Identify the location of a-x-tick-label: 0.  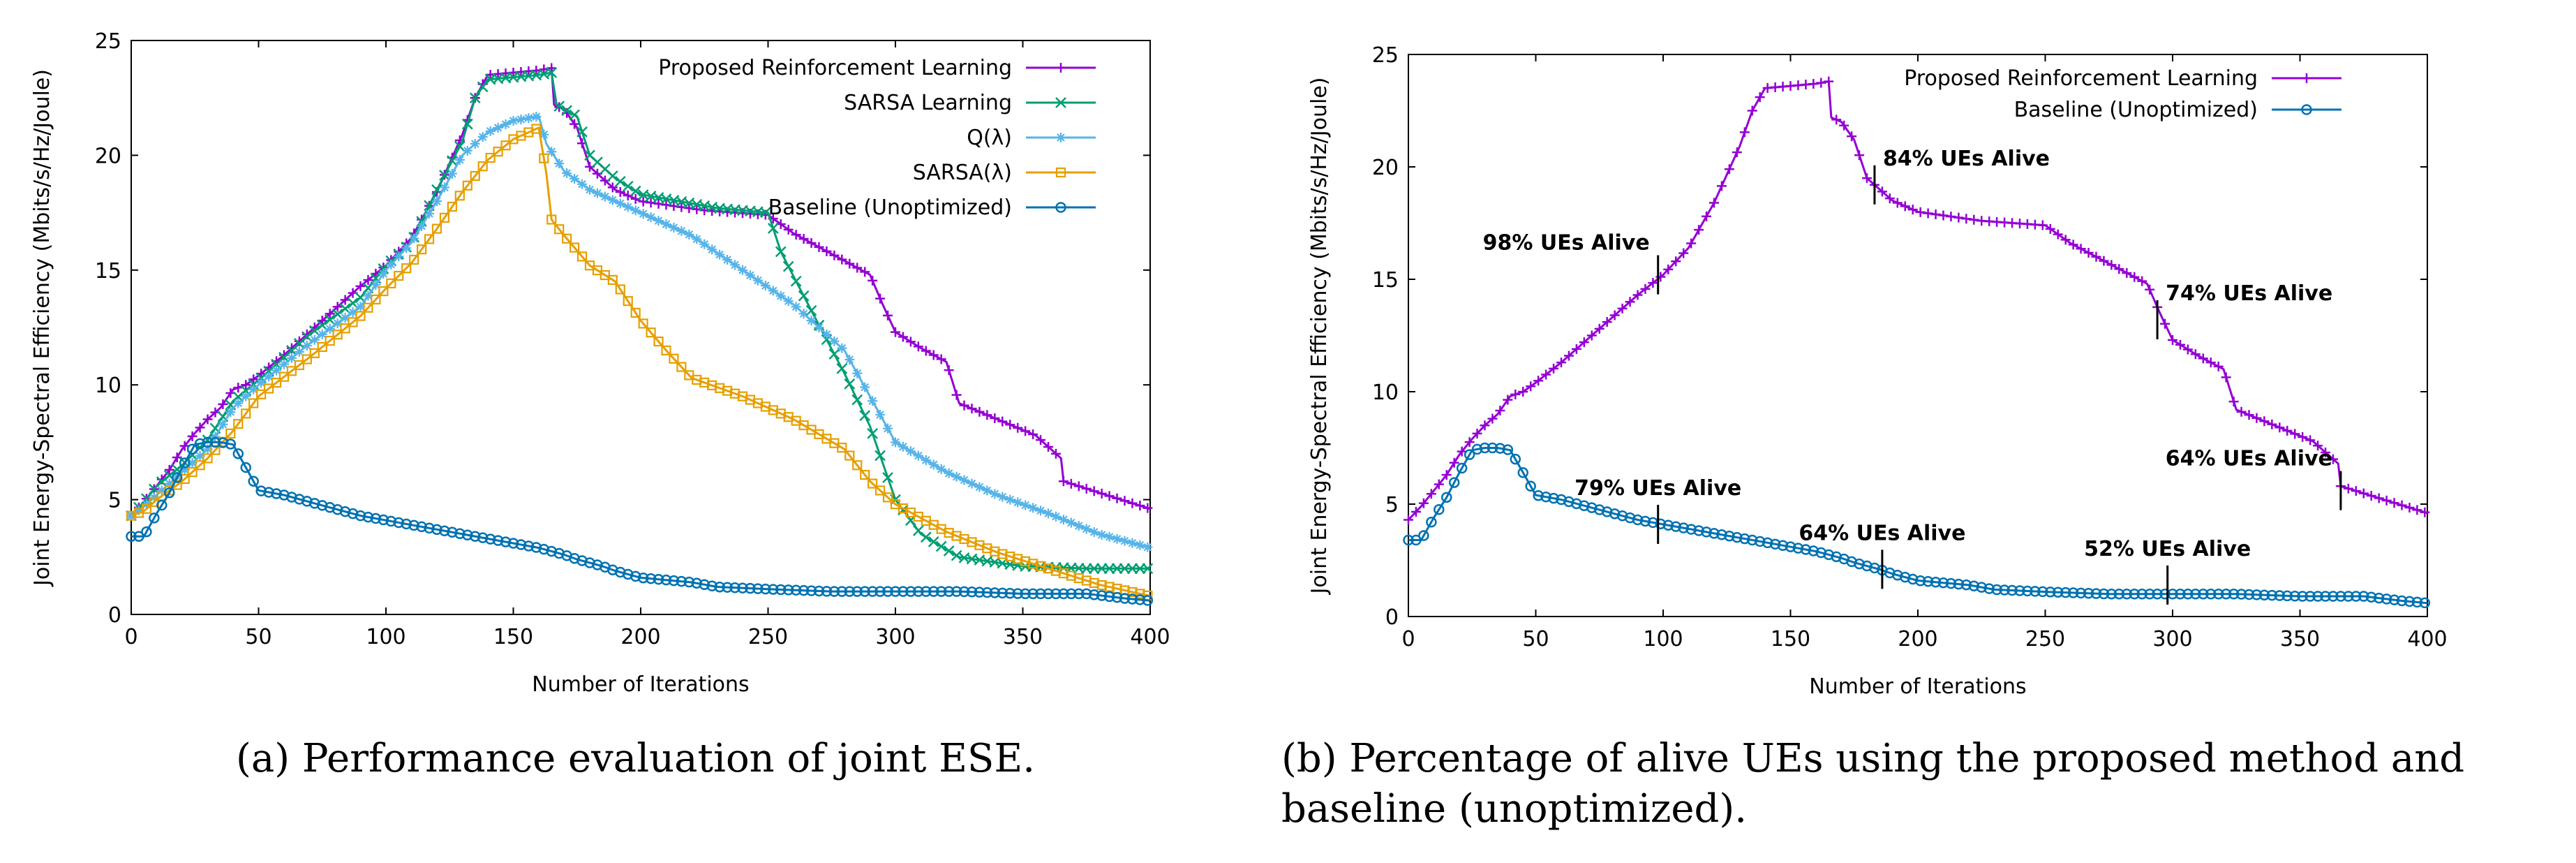
(130, 637).